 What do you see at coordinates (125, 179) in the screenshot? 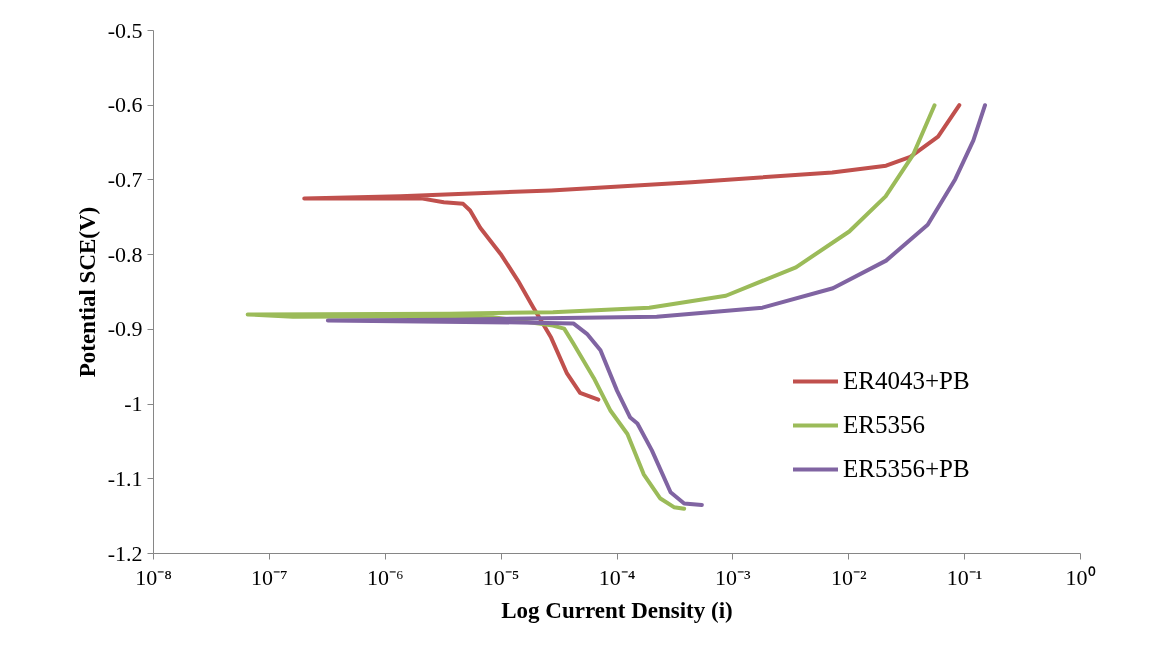
I see `y-tick-label: -0.7` at bounding box center [125, 179].